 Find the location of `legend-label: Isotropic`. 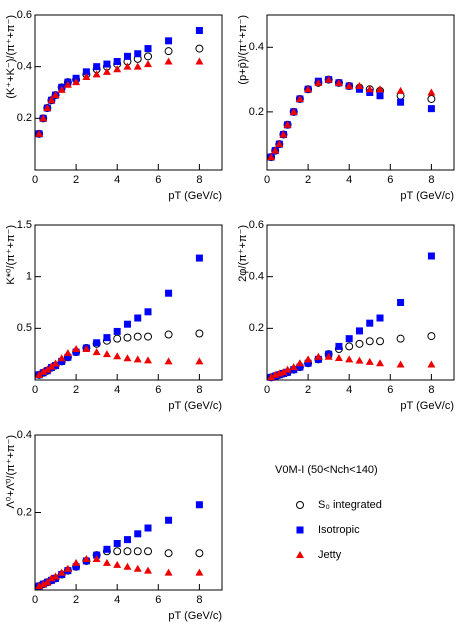

legend-label: Isotropic is located at coordinates (339, 530).